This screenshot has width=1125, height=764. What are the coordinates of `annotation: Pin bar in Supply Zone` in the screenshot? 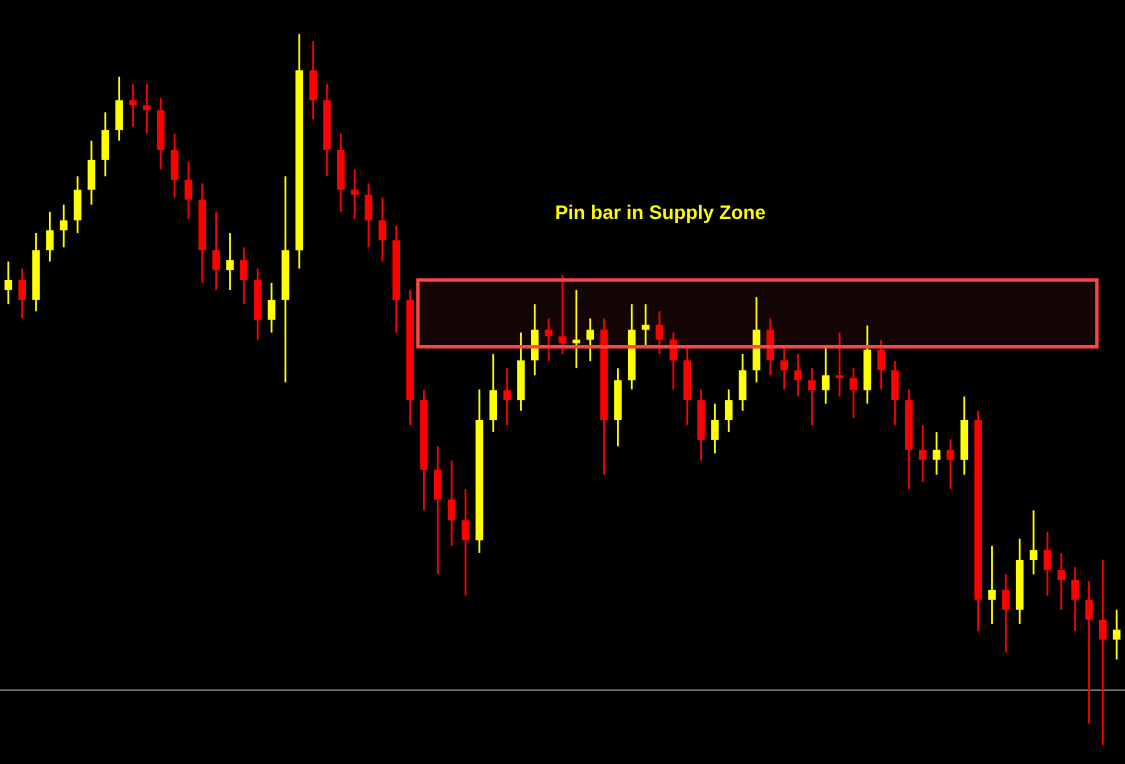 It's located at (661, 213).